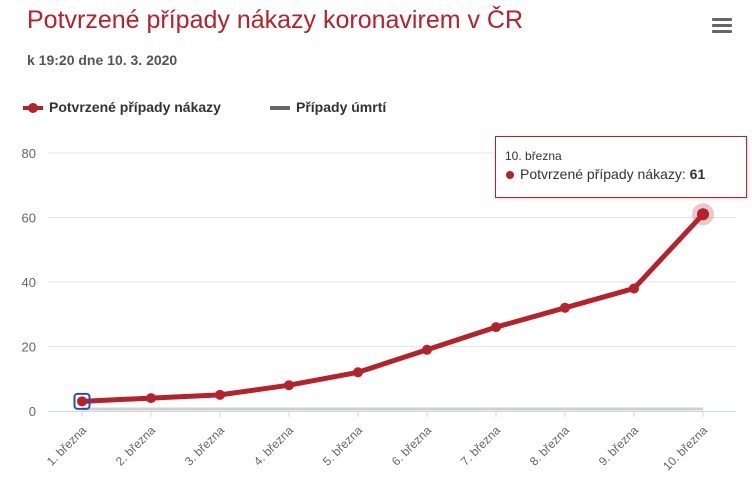 The image size is (752, 490). What do you see at coordinates (29, 153) in the screenshot?
I see `y-tick-label: 80` at bounding box center [29, 153].